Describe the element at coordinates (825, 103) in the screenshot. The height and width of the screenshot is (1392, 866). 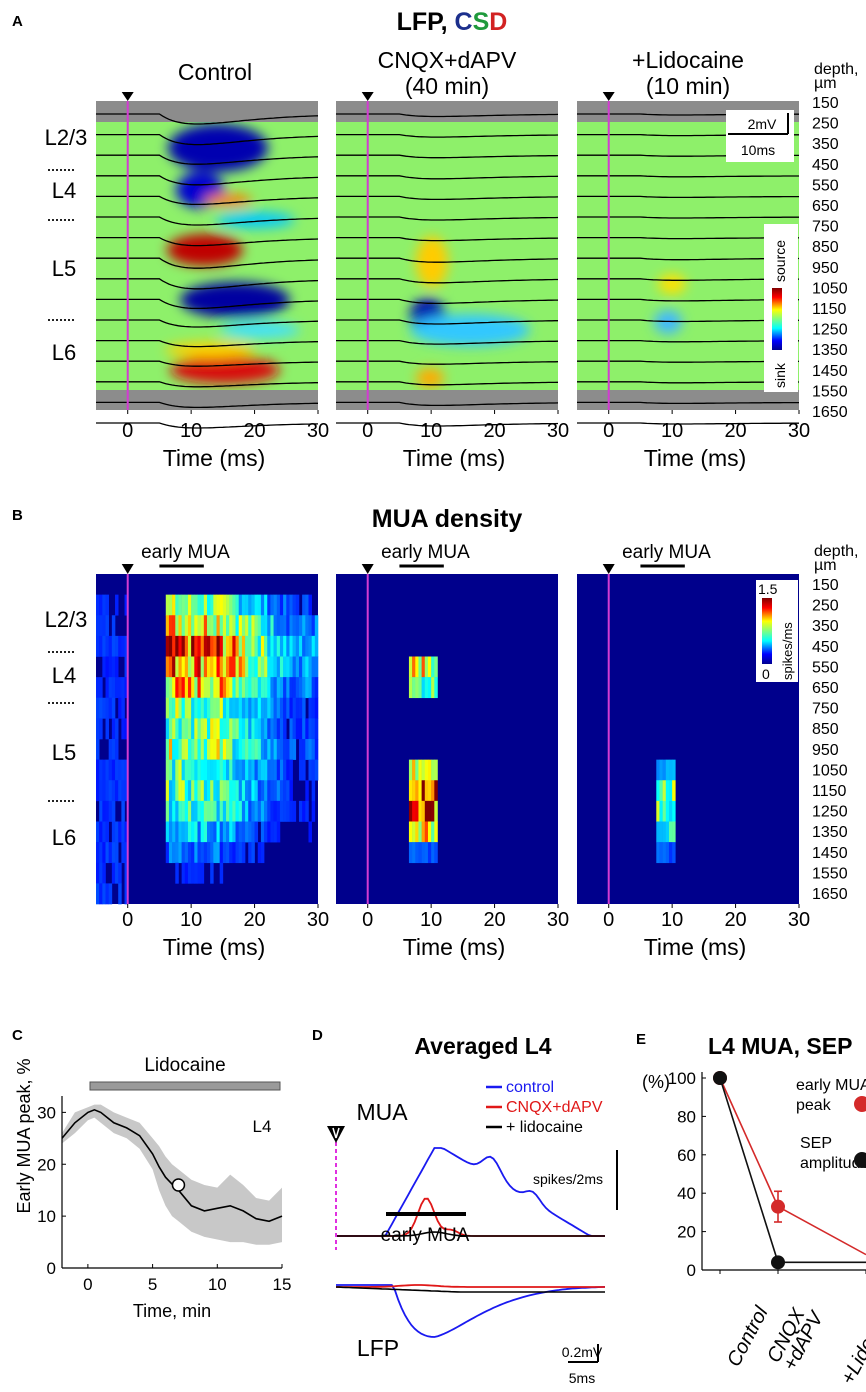
I see `depth-label: 150` at that location.